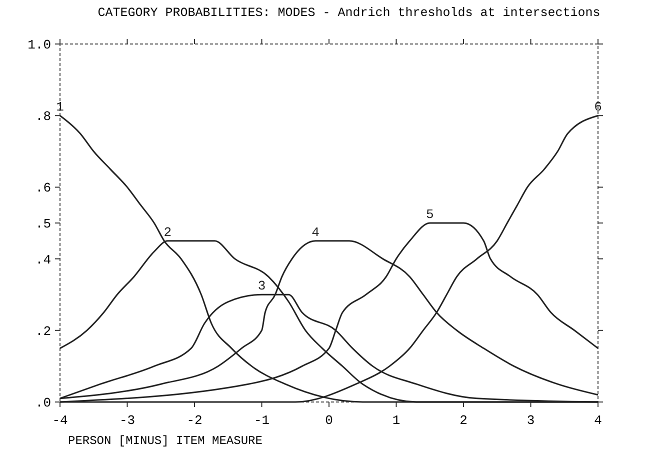 Image resolution: width=656 pixels, height=464 pixels. I want to click on y-tick-label: .6, so click(43, 188).